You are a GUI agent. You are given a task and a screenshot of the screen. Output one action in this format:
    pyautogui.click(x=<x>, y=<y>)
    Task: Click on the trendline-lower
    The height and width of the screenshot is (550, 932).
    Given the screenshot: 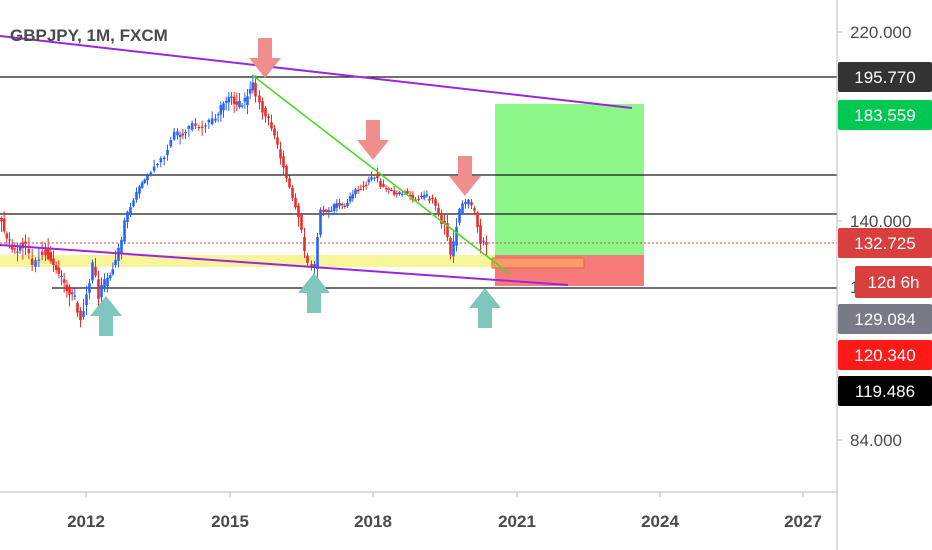 What is the action you would take?
    pyautogui.click(x=284, y=265)
    